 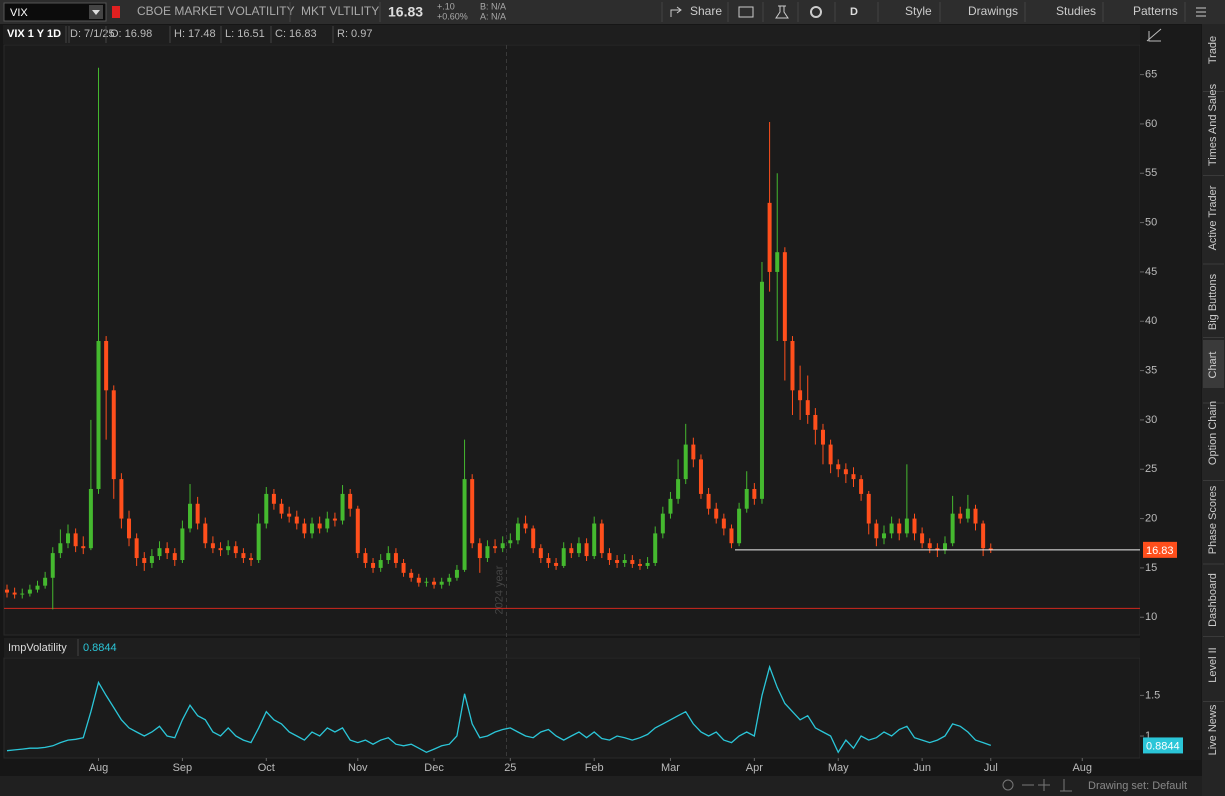 What do you see at coordinates (746, 12) in the screenshot?
I see `snapshot-icon` at bounding box center [746, 12].